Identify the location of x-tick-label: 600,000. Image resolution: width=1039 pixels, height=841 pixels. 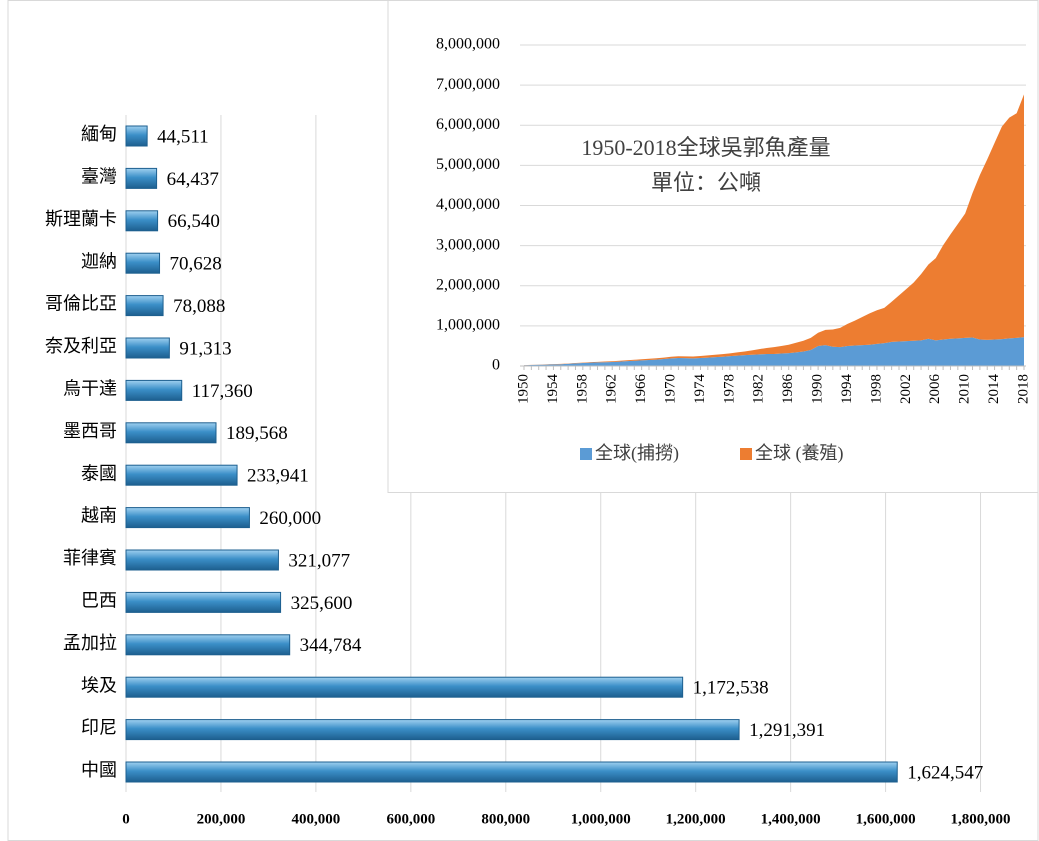
(410, 819).